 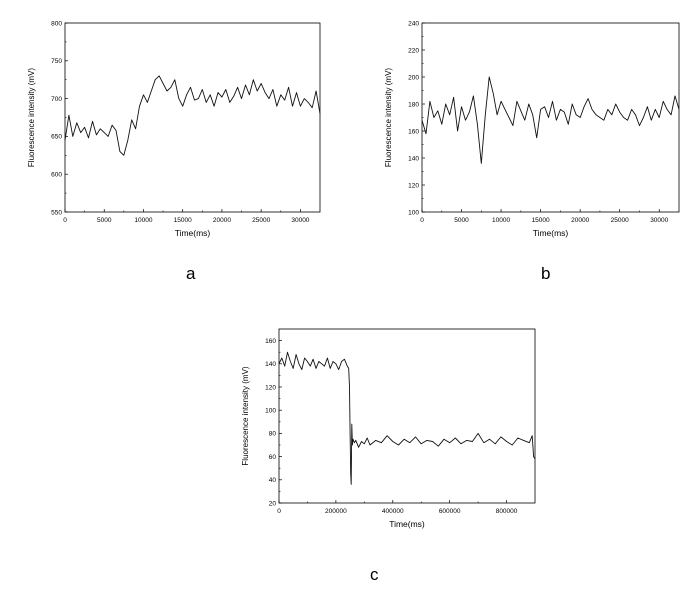 I want to click on y-tick-label: 750, so click(x=56, y=61).